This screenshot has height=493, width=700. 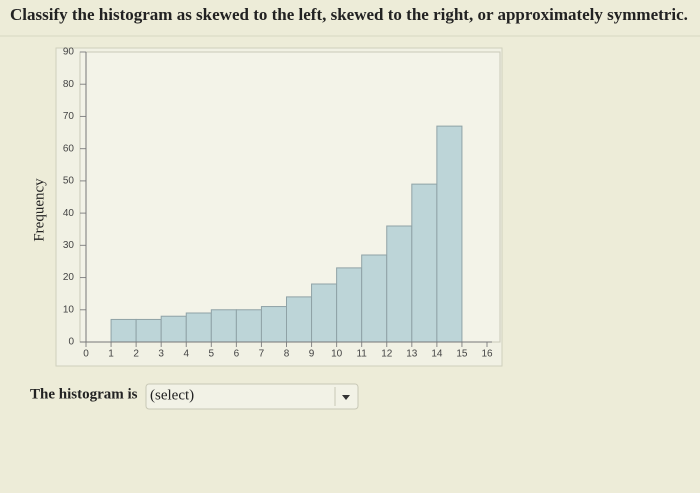 What do you see at coordinates (186, 354) in the screenshot?
I see `x-tick-label: 4` at bounding box center [186, 354].